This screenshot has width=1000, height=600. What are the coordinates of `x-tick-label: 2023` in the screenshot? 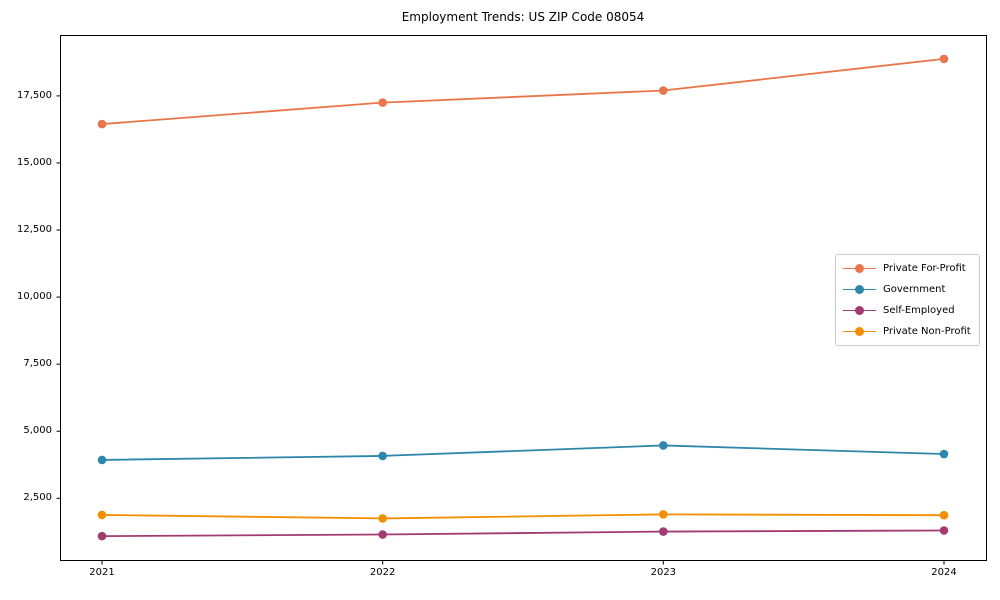 It's located at (663, 572).